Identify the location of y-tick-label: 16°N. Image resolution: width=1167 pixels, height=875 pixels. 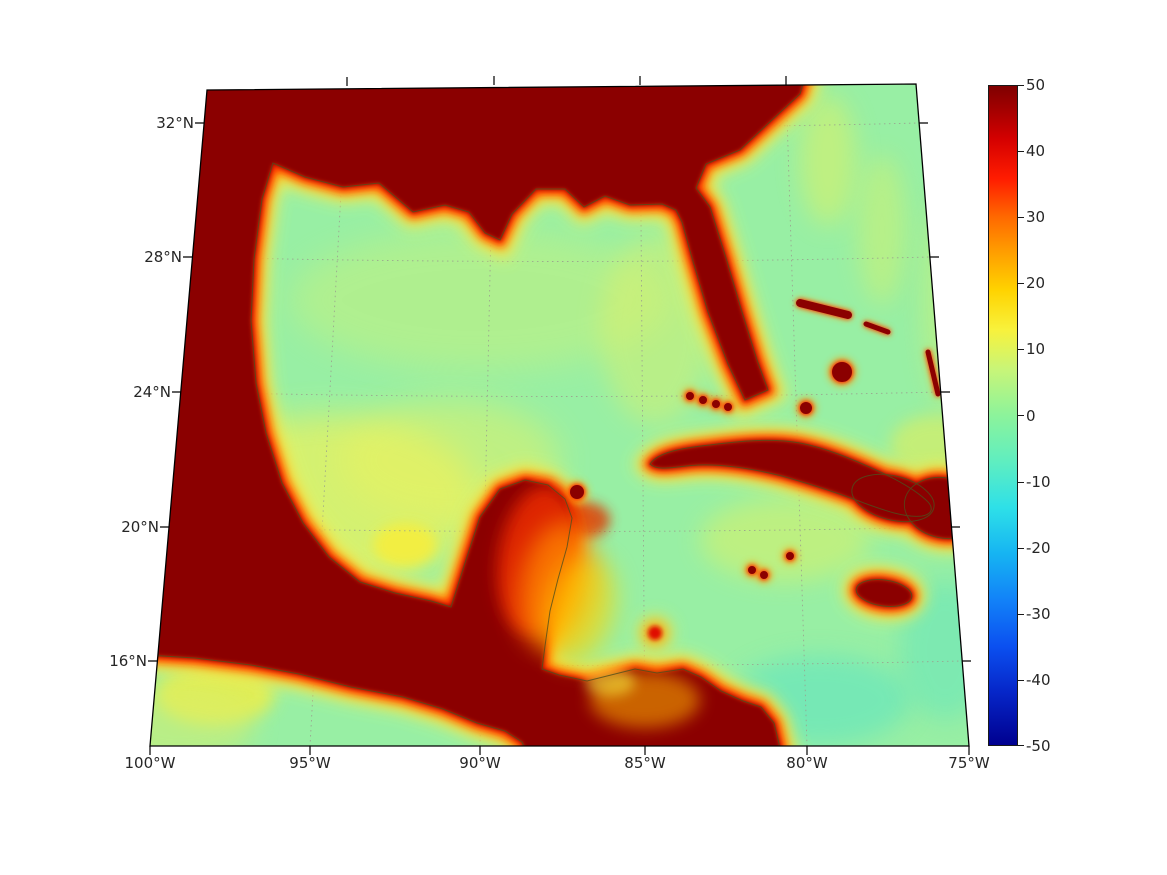
(128, 661).